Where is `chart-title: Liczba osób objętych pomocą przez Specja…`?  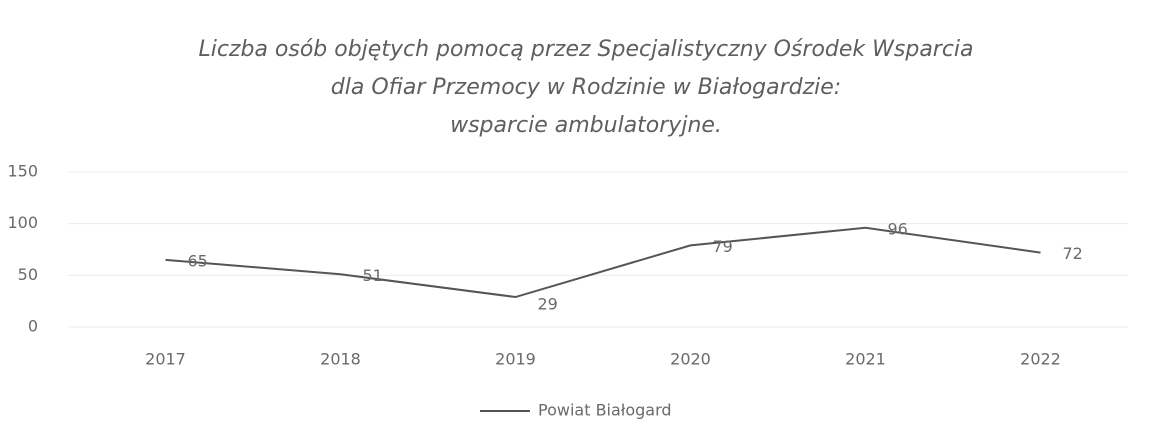 chart-title: Liczba osób objętych pomocą przez Specja… is located at coordinates (585, 49).